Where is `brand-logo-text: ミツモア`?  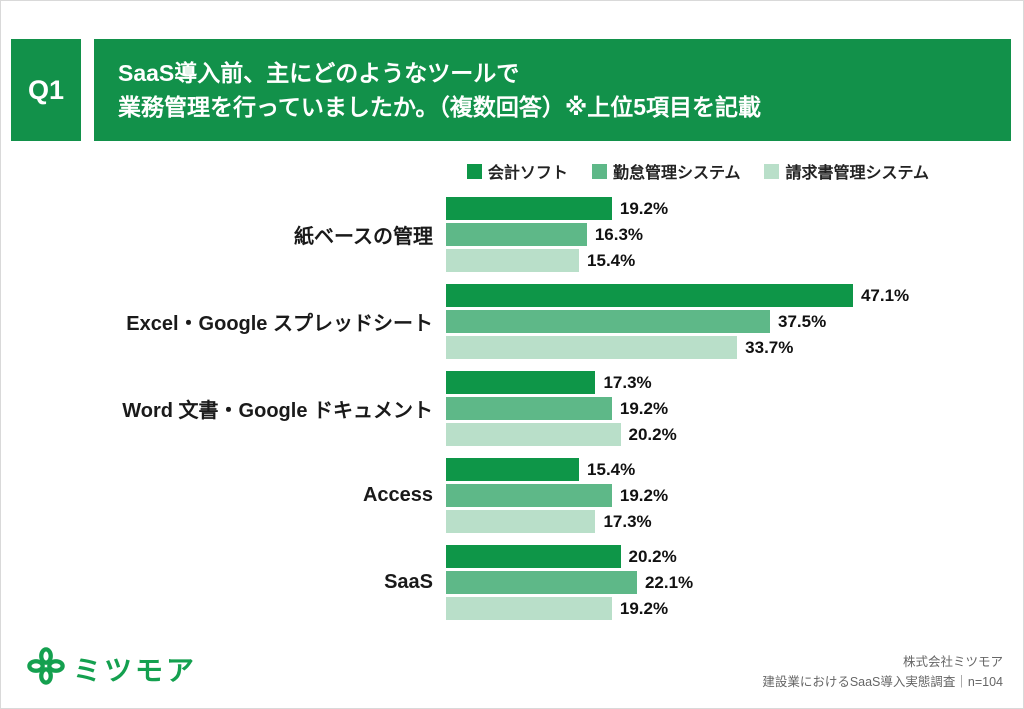 brand-logo-text: ミツモア is located at coordinates (135, 670).